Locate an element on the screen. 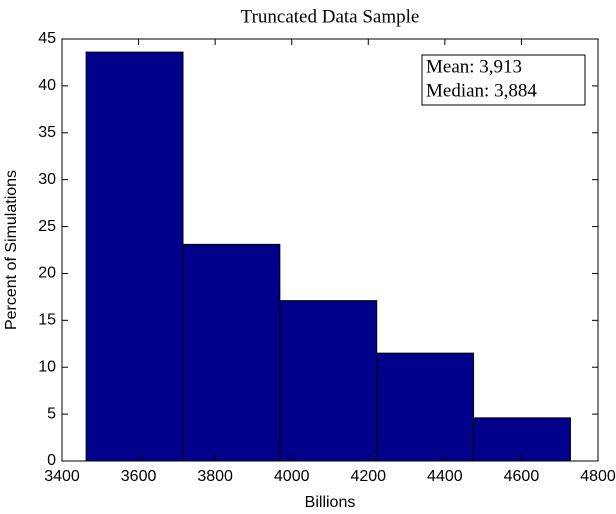  chart-title: Truncated Data Sample is located at coordinates (330, 16).